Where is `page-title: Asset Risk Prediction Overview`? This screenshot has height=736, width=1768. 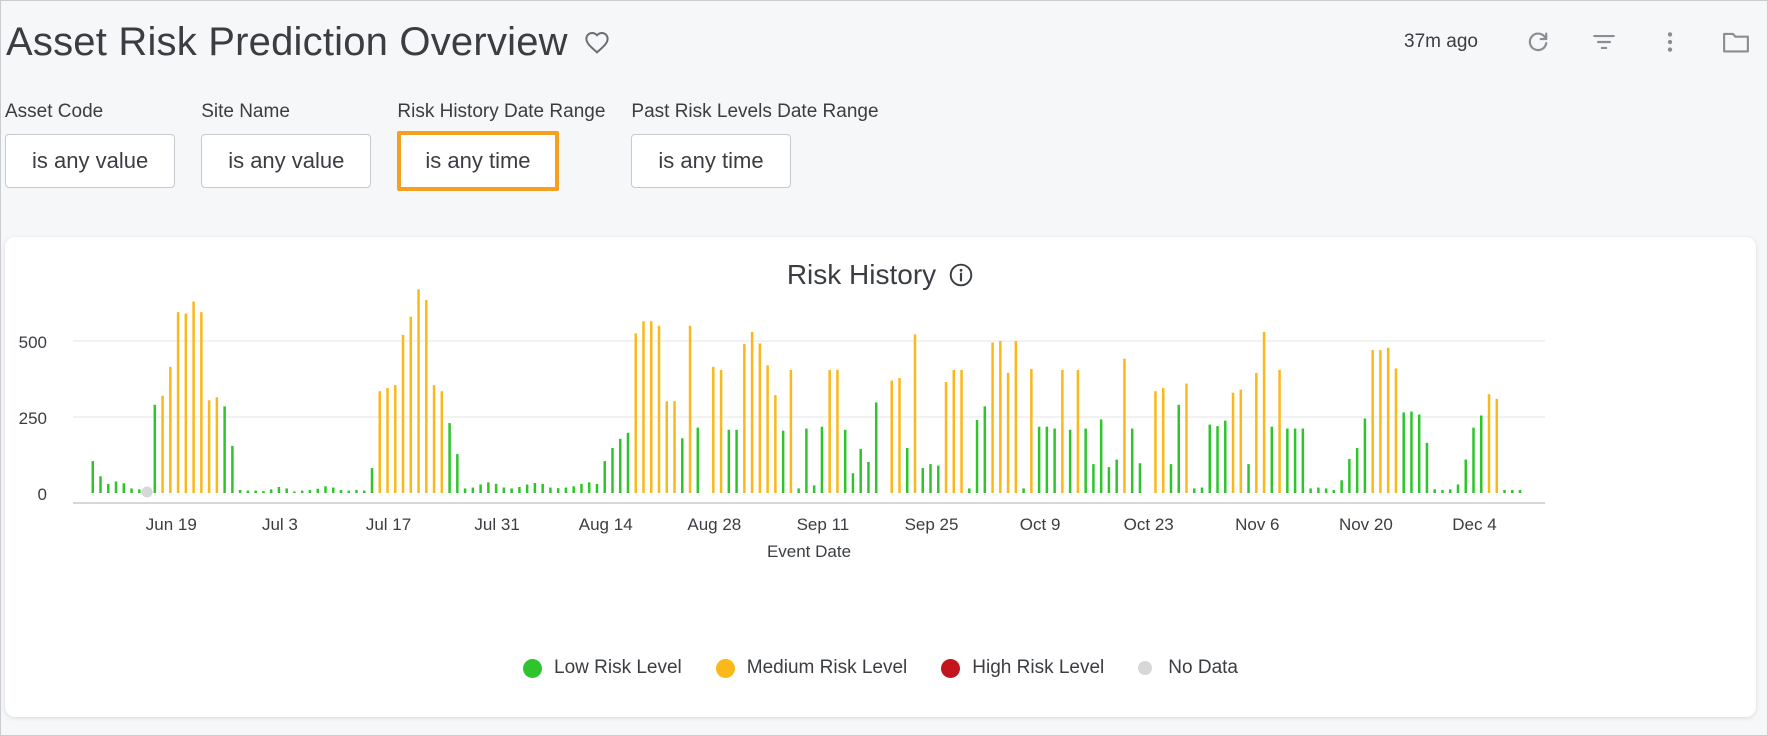 page-title: Asset Risk Prediction Overview is located at coordinates (287, 41).